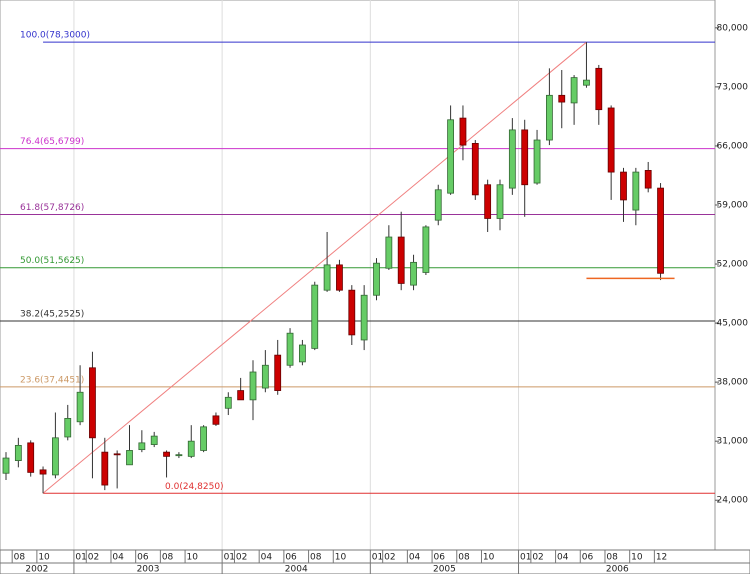 The height and width of the screenshot is (574, 750). What do you see at coordinates (617, 569) in the screenshot?
I see `year-label: 2006` at bounding box center [617, 569].